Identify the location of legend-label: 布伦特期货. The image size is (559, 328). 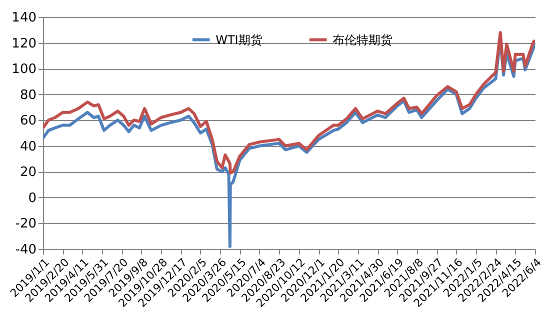
(362, 39).